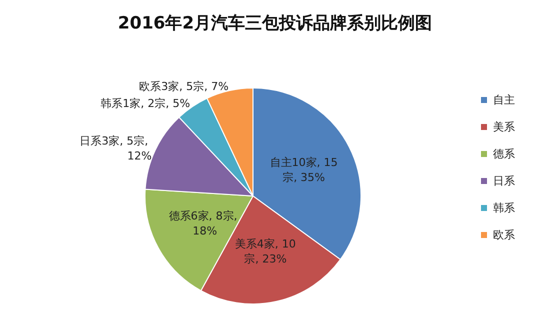 The height and width of the screenshot is (335, 550). Describe the element at coordinates (184, 87) in the screenshot. I see `data-label: 欧系3家, 5宗, 7%` at that location.